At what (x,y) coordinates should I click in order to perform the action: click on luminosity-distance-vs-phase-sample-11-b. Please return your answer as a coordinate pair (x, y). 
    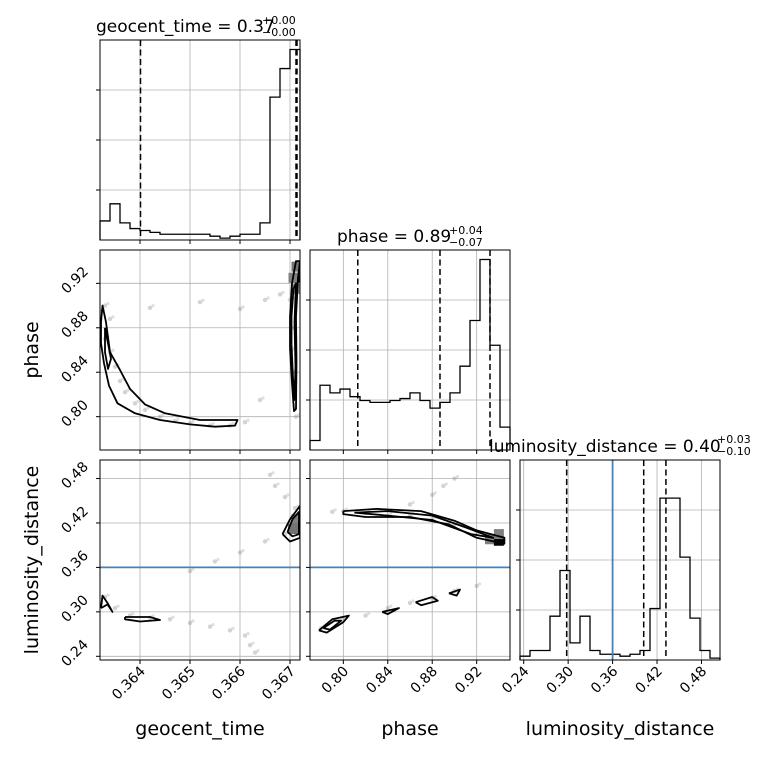
    Looking at the image, I should click on (446, 484).